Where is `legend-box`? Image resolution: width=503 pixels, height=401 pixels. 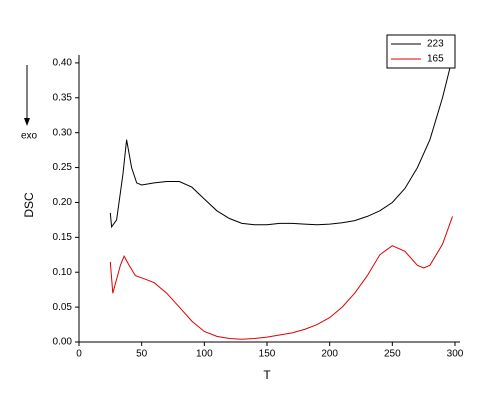 legend-box is located at coordinates (421, 51).